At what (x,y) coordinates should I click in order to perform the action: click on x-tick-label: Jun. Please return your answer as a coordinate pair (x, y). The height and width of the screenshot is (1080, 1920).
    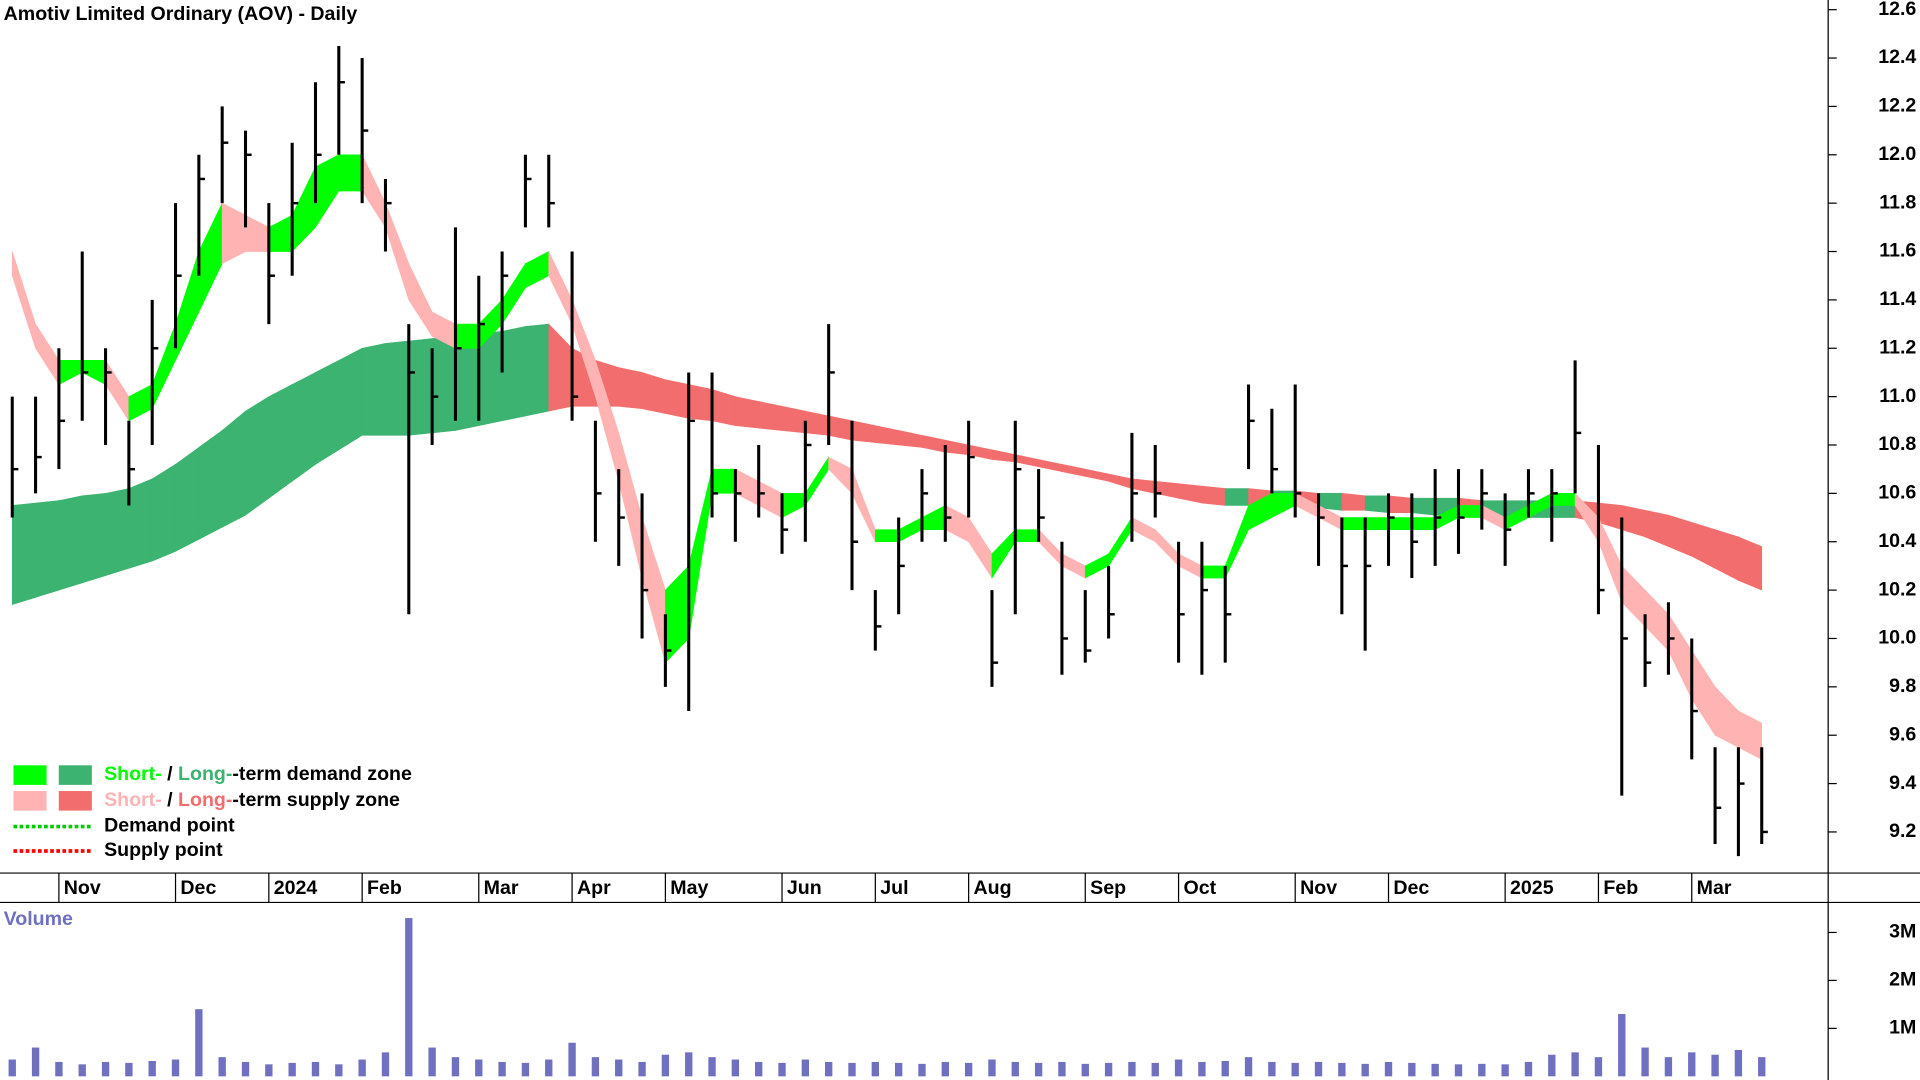
    Looking at the image, I should click on (804, 888).